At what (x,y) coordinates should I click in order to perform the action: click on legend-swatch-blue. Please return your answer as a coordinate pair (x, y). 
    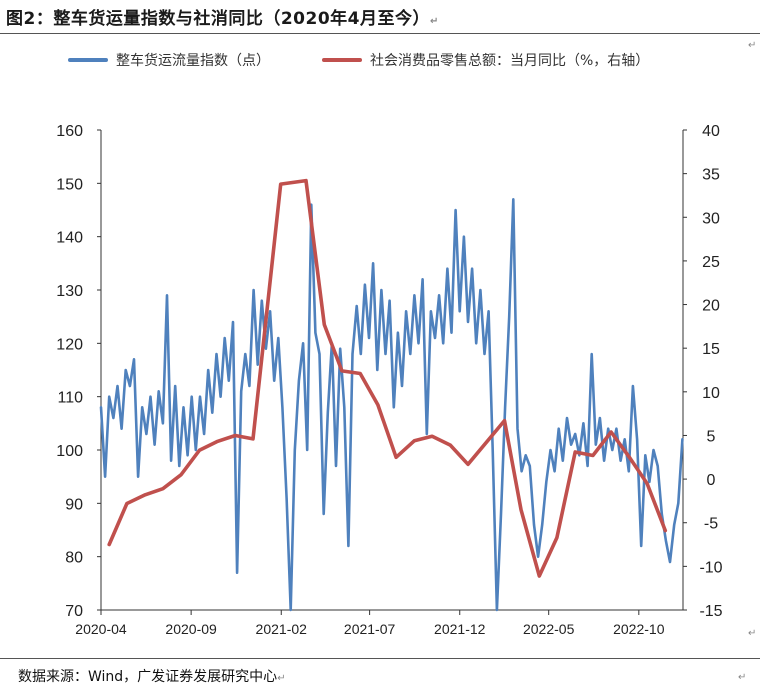
    Looking at the image, I should click on (88, 60).